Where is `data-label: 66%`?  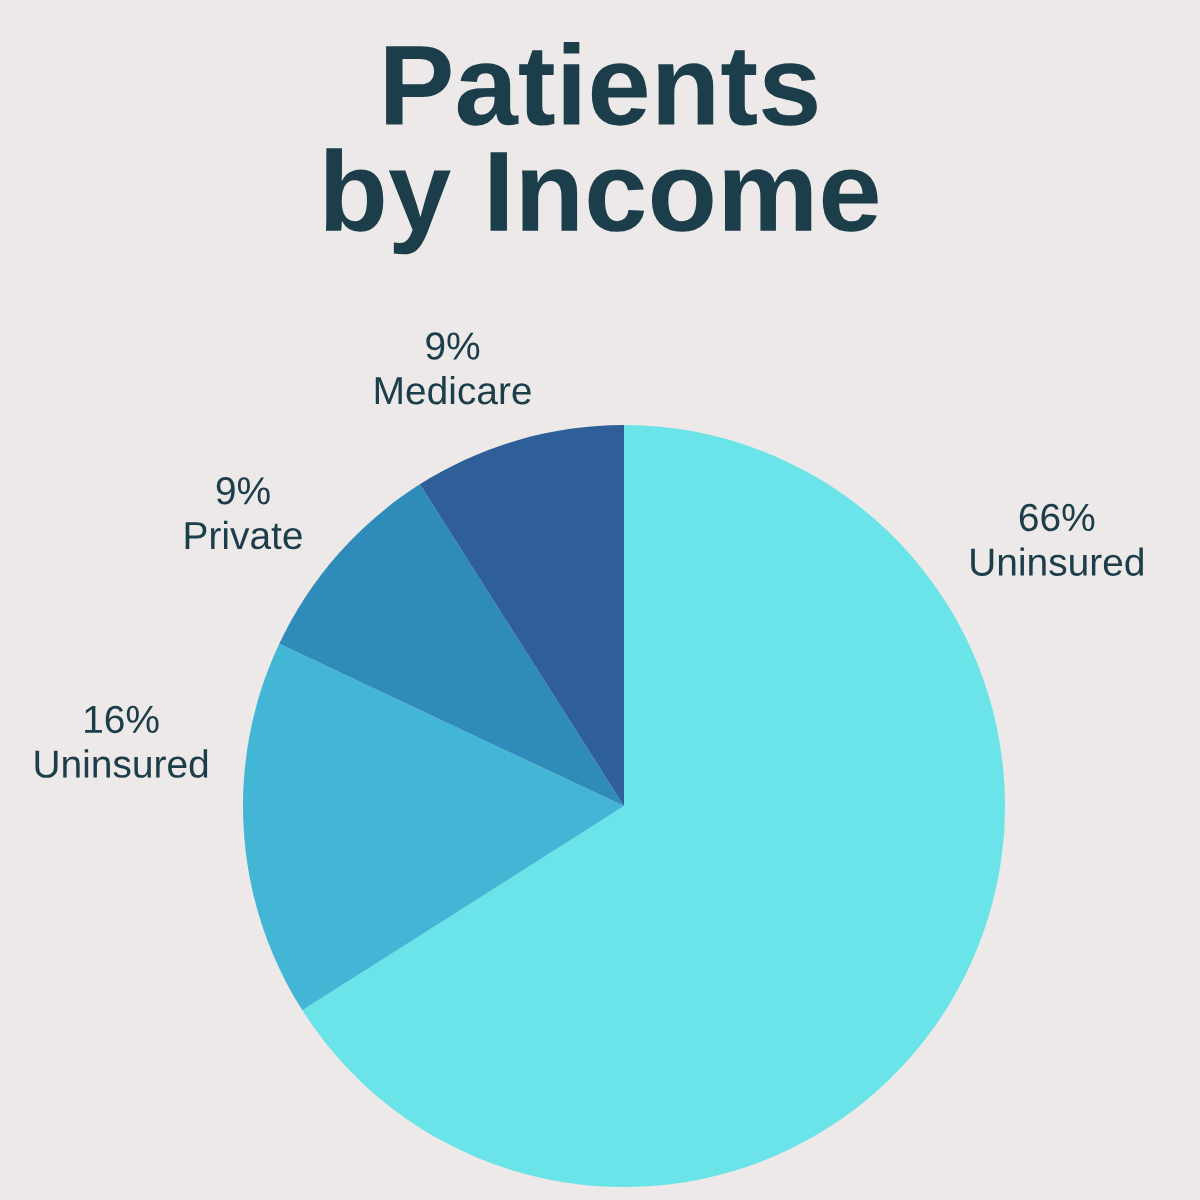 data-label: 66% is located at coordinates (1057, 517).